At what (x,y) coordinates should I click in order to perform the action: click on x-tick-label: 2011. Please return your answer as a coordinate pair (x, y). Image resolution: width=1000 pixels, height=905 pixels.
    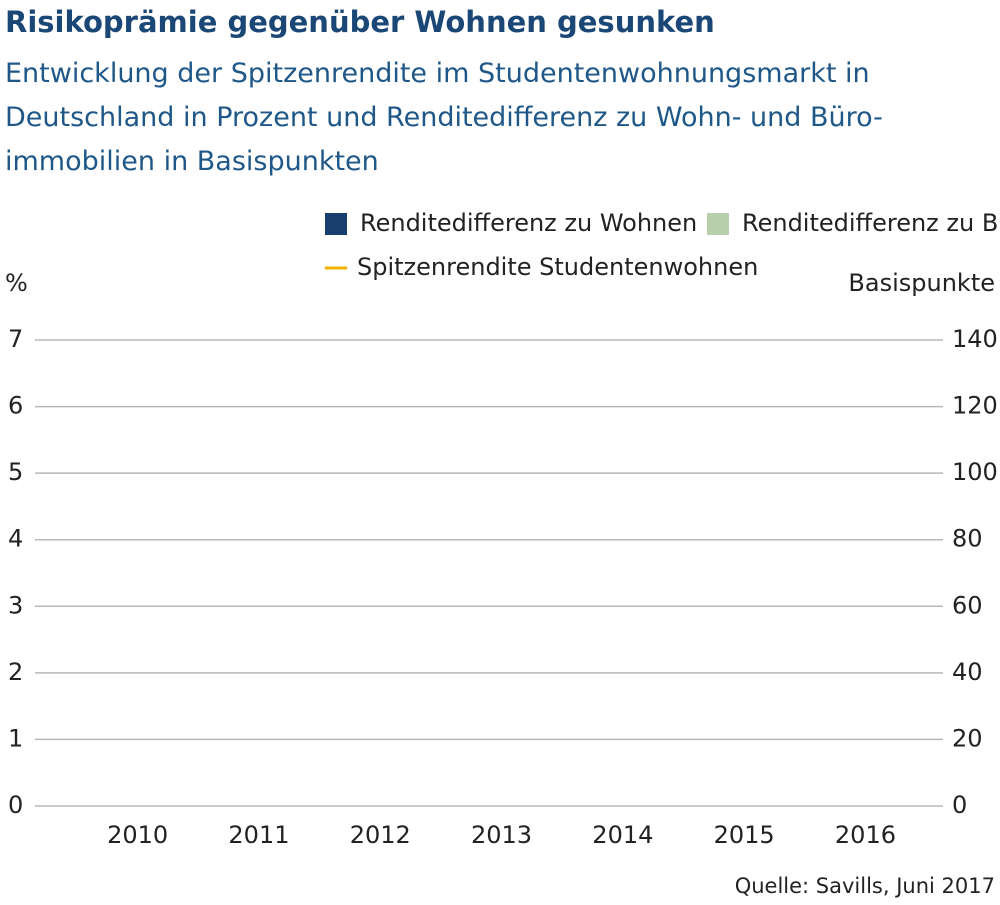
    Looking at the image, I should click on (258, 835).